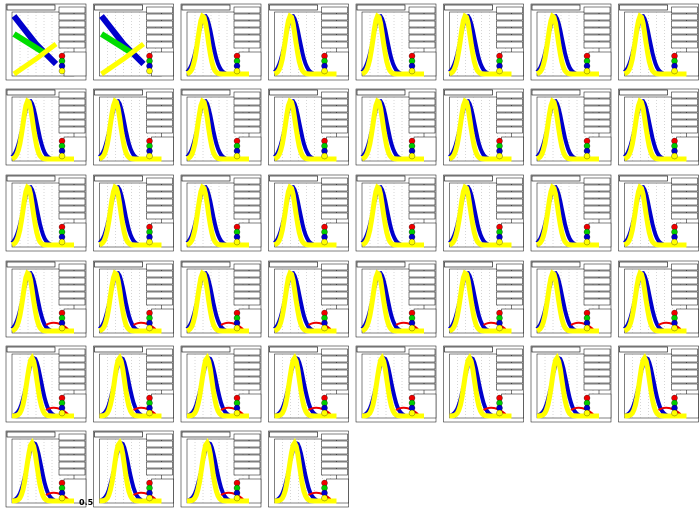  What do you see at coordinates (117, 44) in the screenshot?
I see `green-curve` at bounding box center [117, 44].